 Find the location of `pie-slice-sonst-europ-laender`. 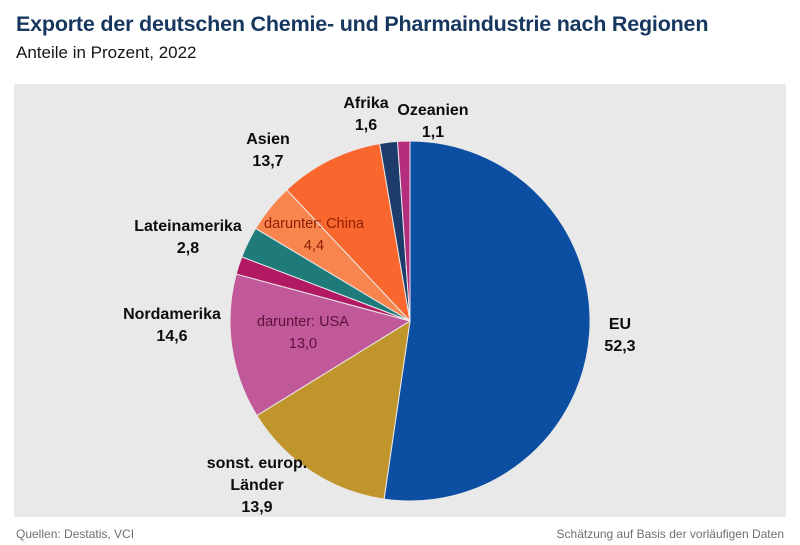

pie-slice-sonst-europ-laender is located at coordinates (333, 410).